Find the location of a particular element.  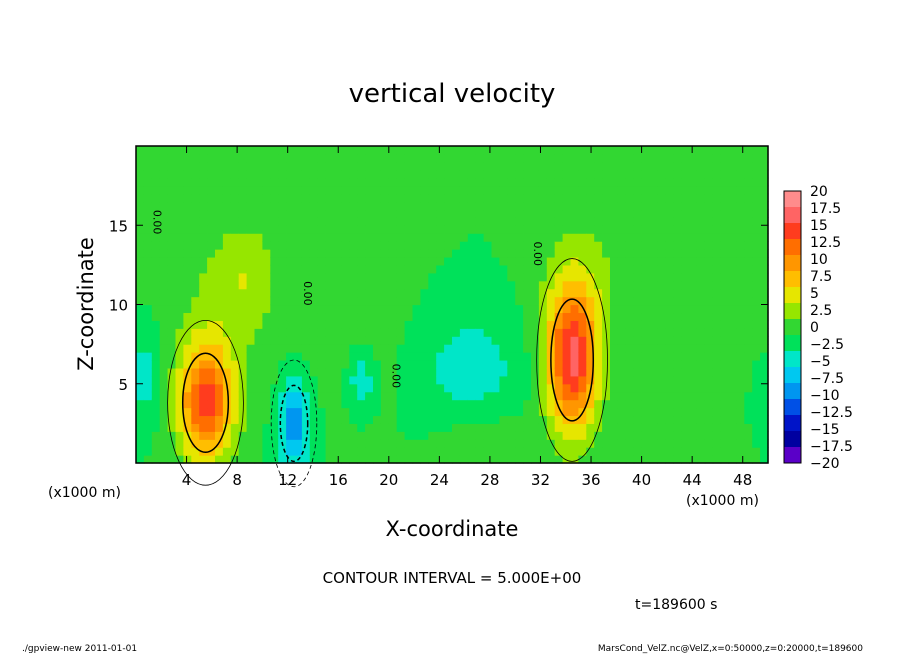

x-tick-label: 4 is located at coordinates (187, 480).